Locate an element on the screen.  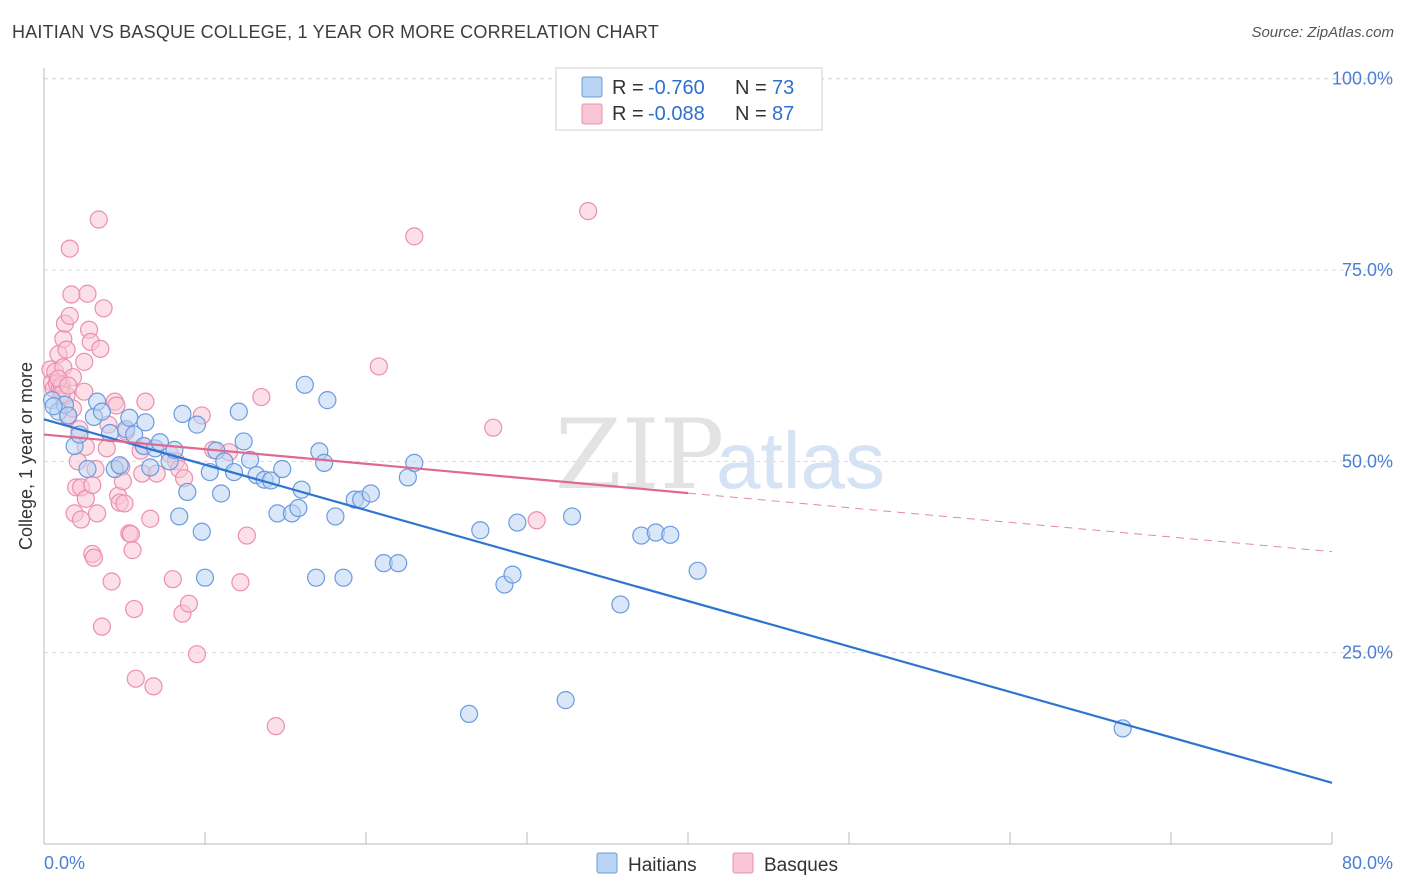
stats-legend-swatch-haitians is located at coordinates (592, 87).